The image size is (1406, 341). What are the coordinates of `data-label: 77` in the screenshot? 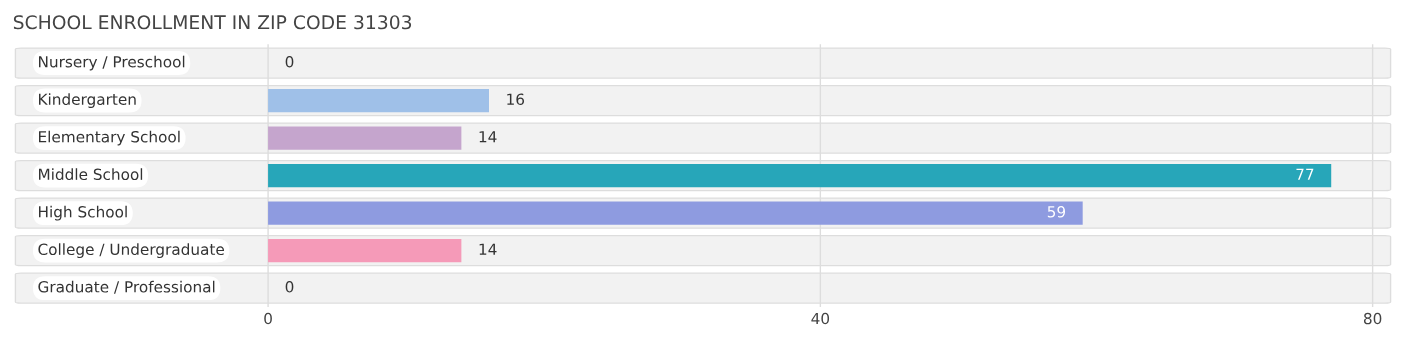 It's located at (1305, 174).